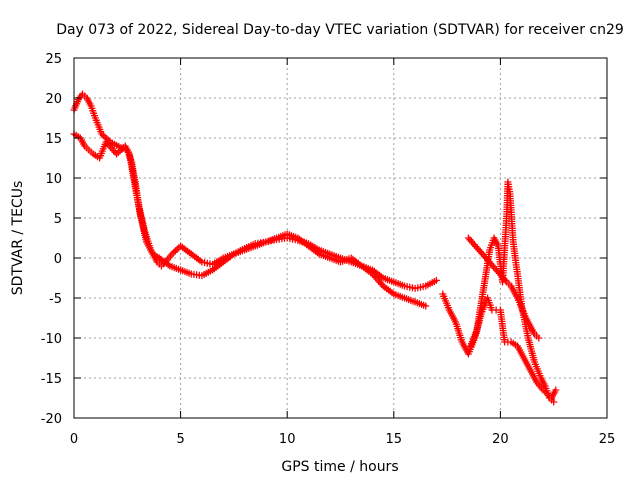 This screenshot has width=640, height=485. I want to click on y-tick-label: -10, so click(51, 339).